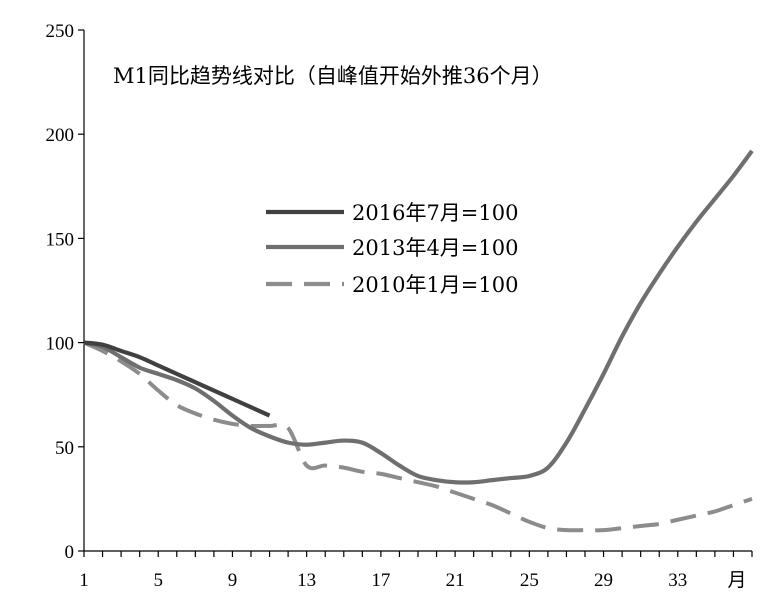 This screenshot has width=780, height=608. I want to click on x-tick-label: 13, so click(306, 580).